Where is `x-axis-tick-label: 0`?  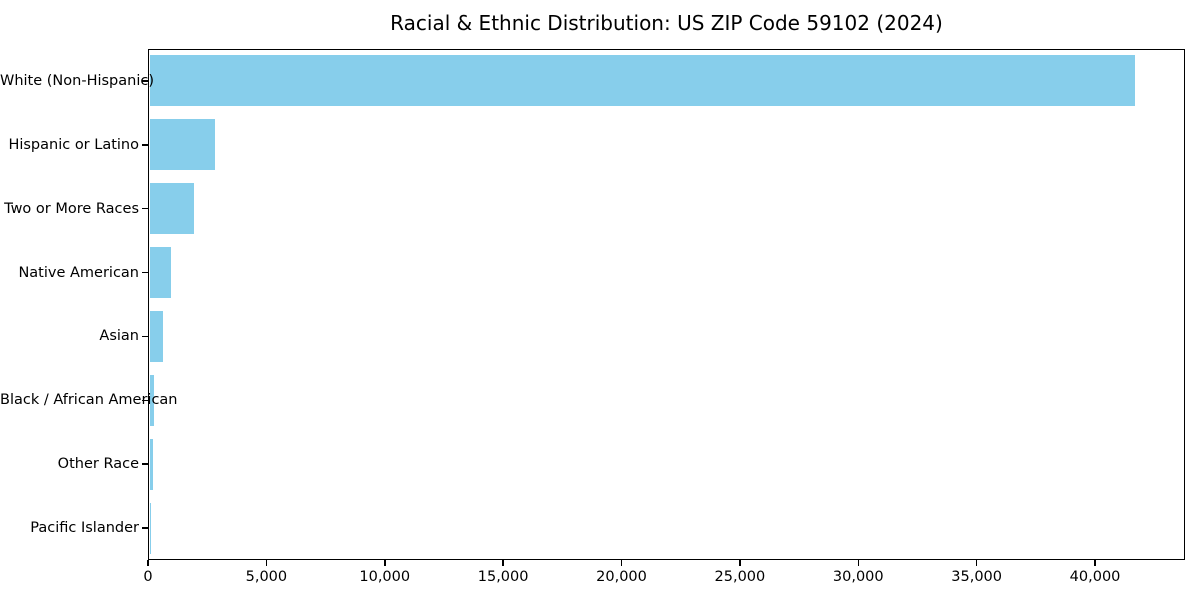
x-axis-tick-label: 0 is located at coordinates (148, 577).